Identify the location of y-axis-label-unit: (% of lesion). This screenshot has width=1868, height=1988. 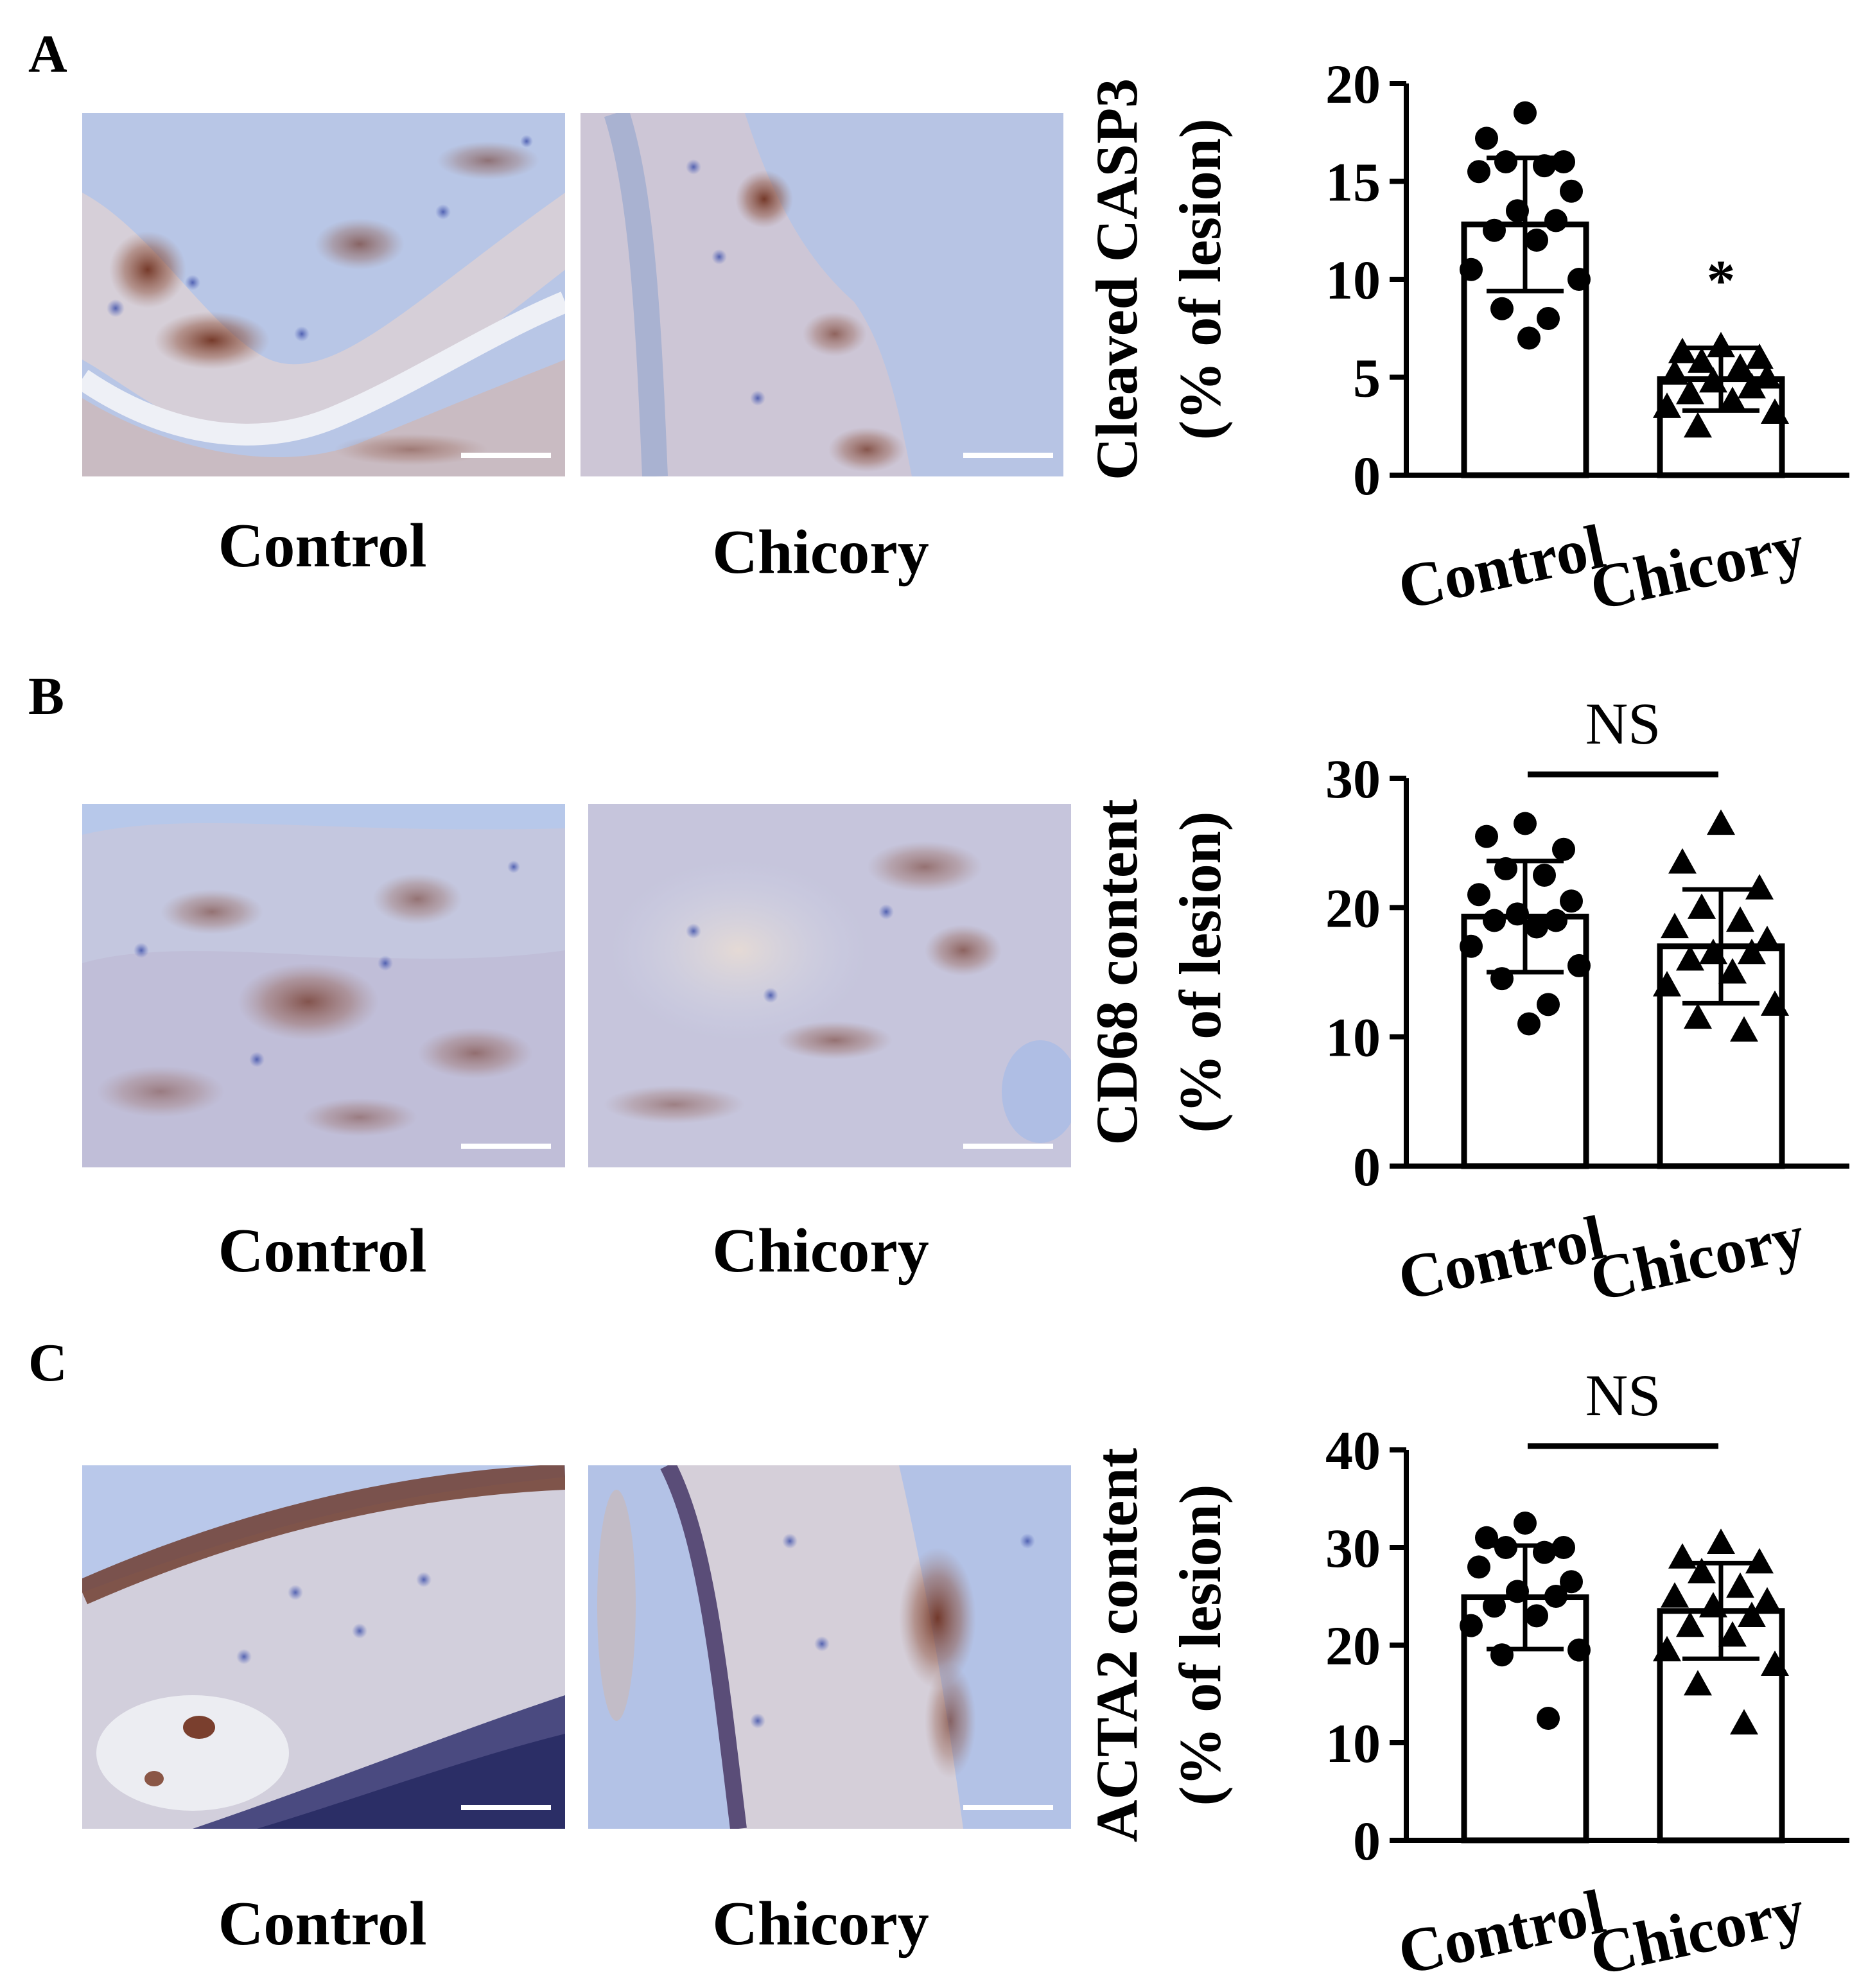
(1200, 1645).